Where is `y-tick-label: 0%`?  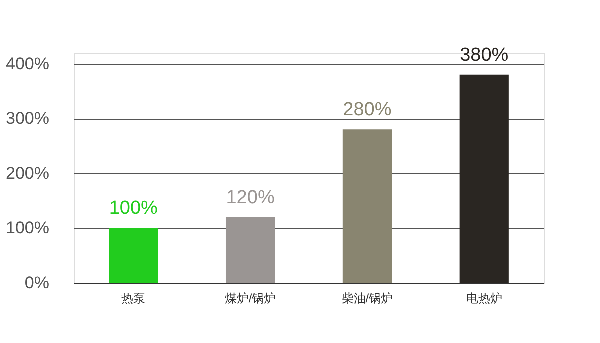 y-tick-label: 0% is located at coordinates (37, 283).